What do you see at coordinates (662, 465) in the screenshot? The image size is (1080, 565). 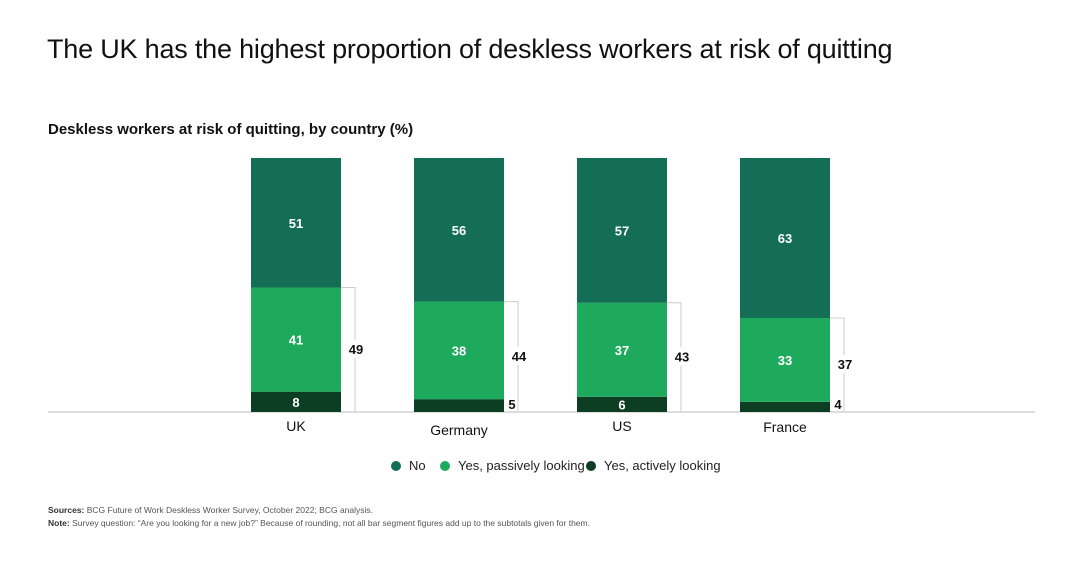 I see `legend-label-active: Yes, actively looking` at bounding box center [662, 465].